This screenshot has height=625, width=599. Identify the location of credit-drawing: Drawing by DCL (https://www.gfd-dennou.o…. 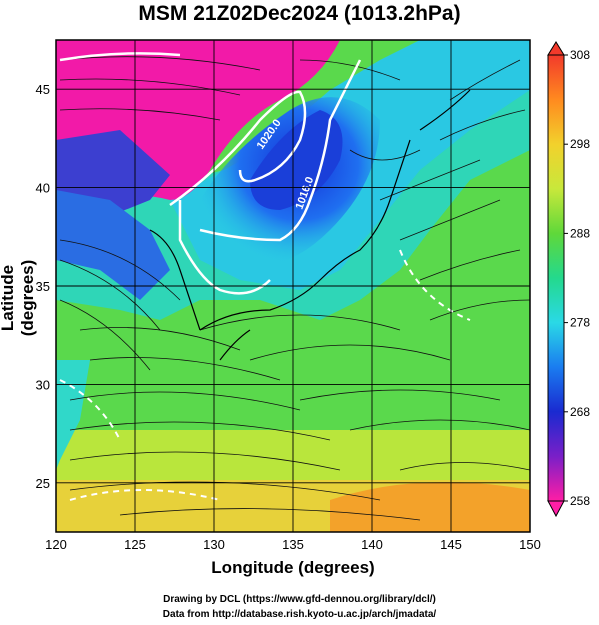
(299, 599).